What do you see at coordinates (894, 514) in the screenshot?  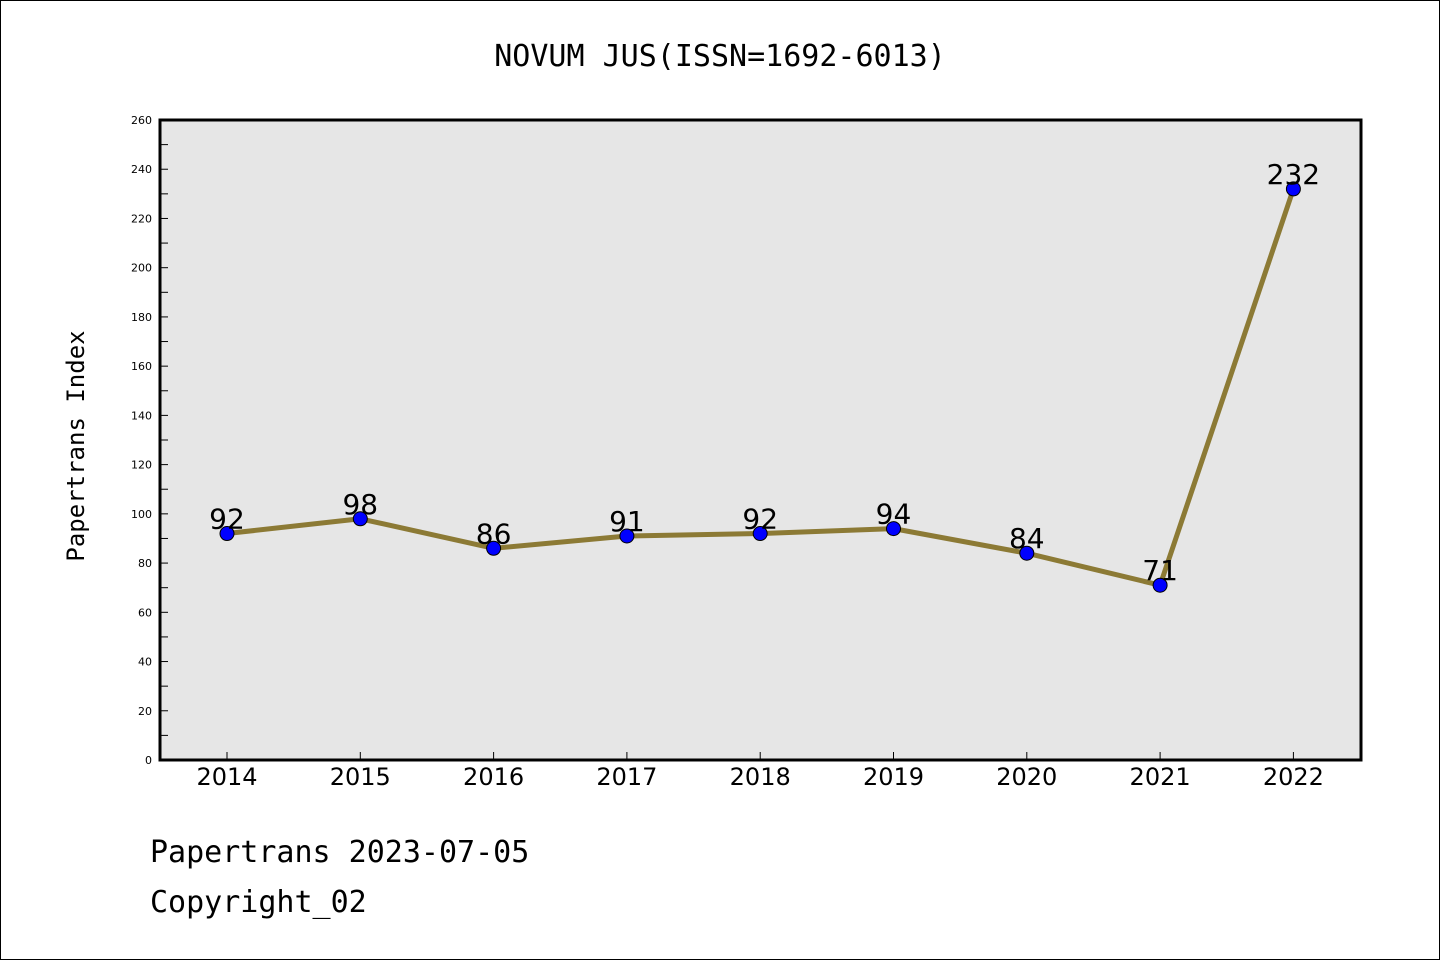 I see `data-point-label: 94` at bounding box center [894, 514].